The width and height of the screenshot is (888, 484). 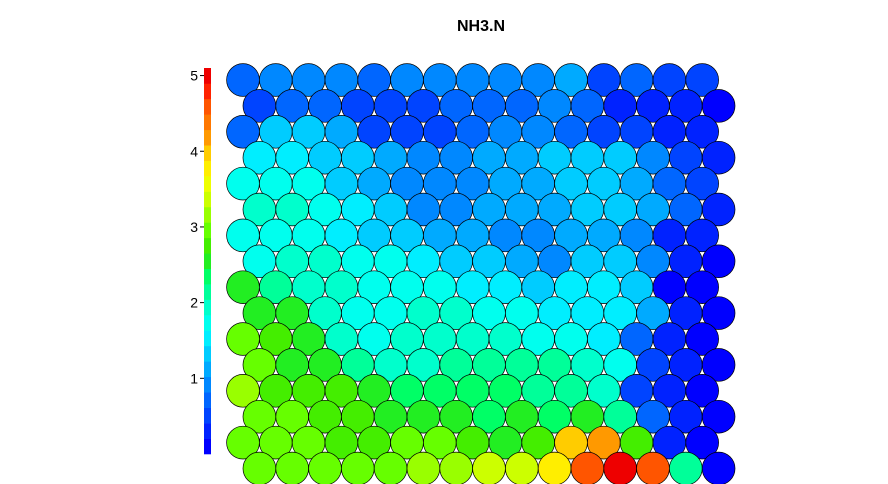 I want to click on colorbar-ticks: 1 2 3 4 5, so click(x=197, y=227).